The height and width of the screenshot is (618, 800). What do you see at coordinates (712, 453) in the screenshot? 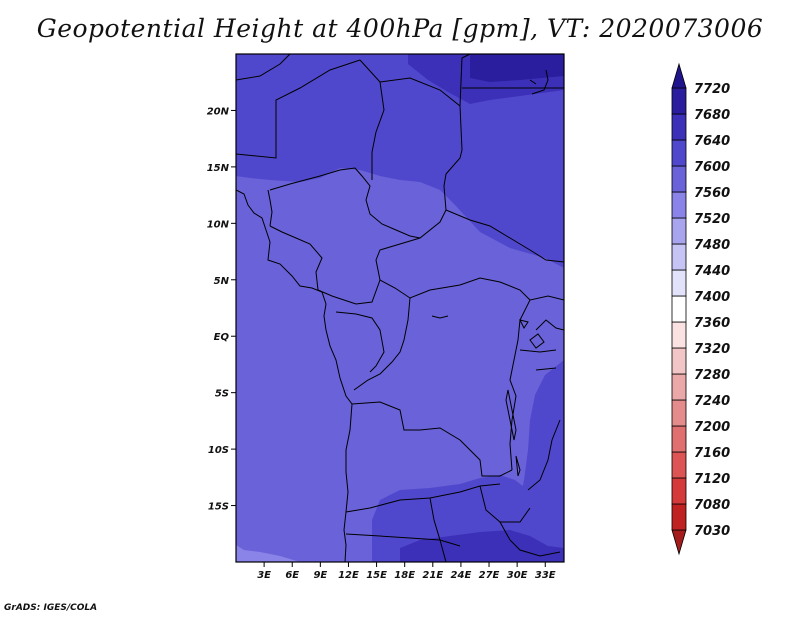
I see `colorbar-label: 7160` at bounding box center [712, 453].